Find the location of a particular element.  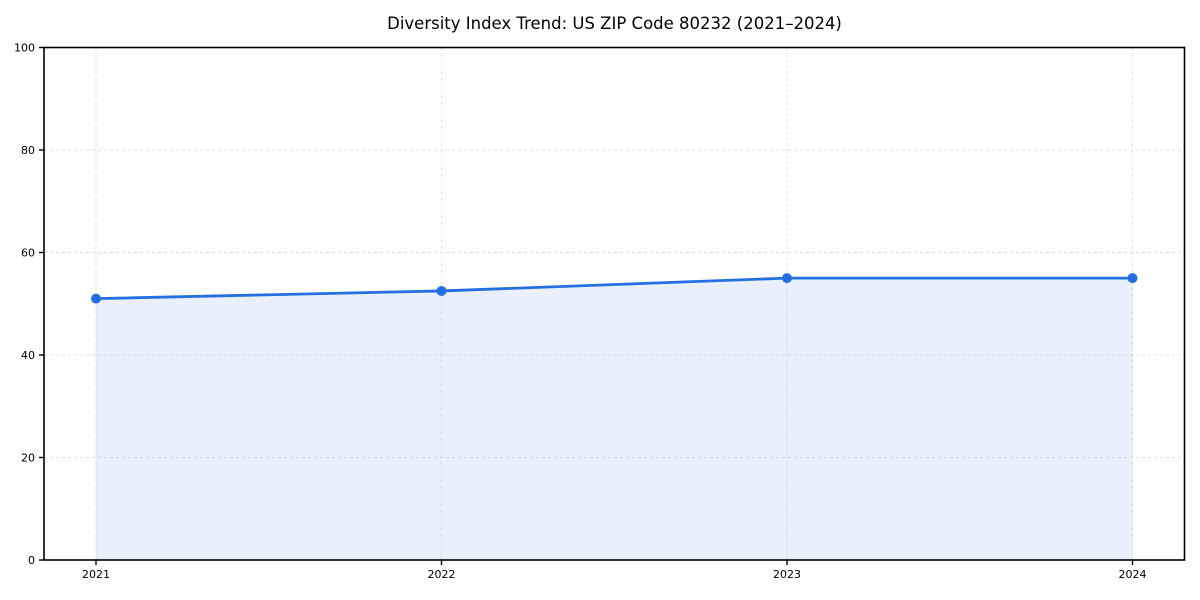

y-tick-label: 20 is located at coordinates (28, 458).